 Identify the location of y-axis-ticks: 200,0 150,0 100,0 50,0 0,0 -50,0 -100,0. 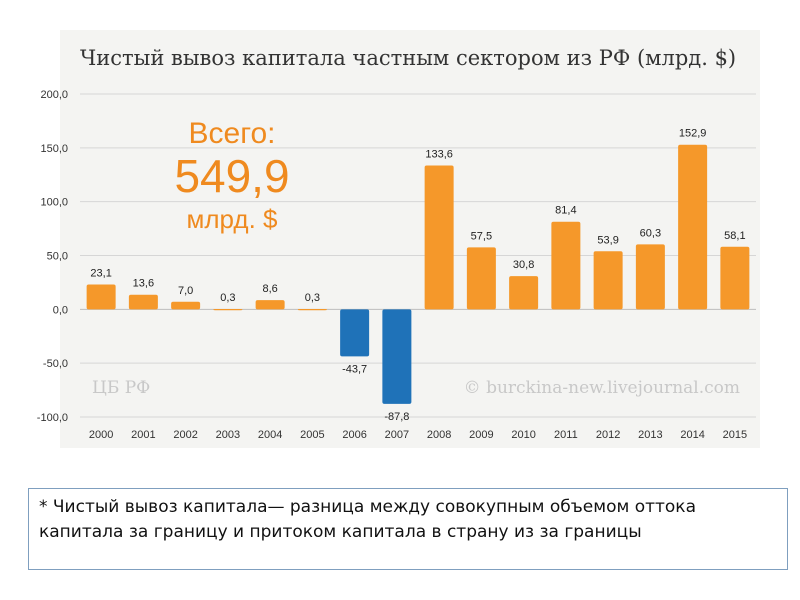
(52, 256).